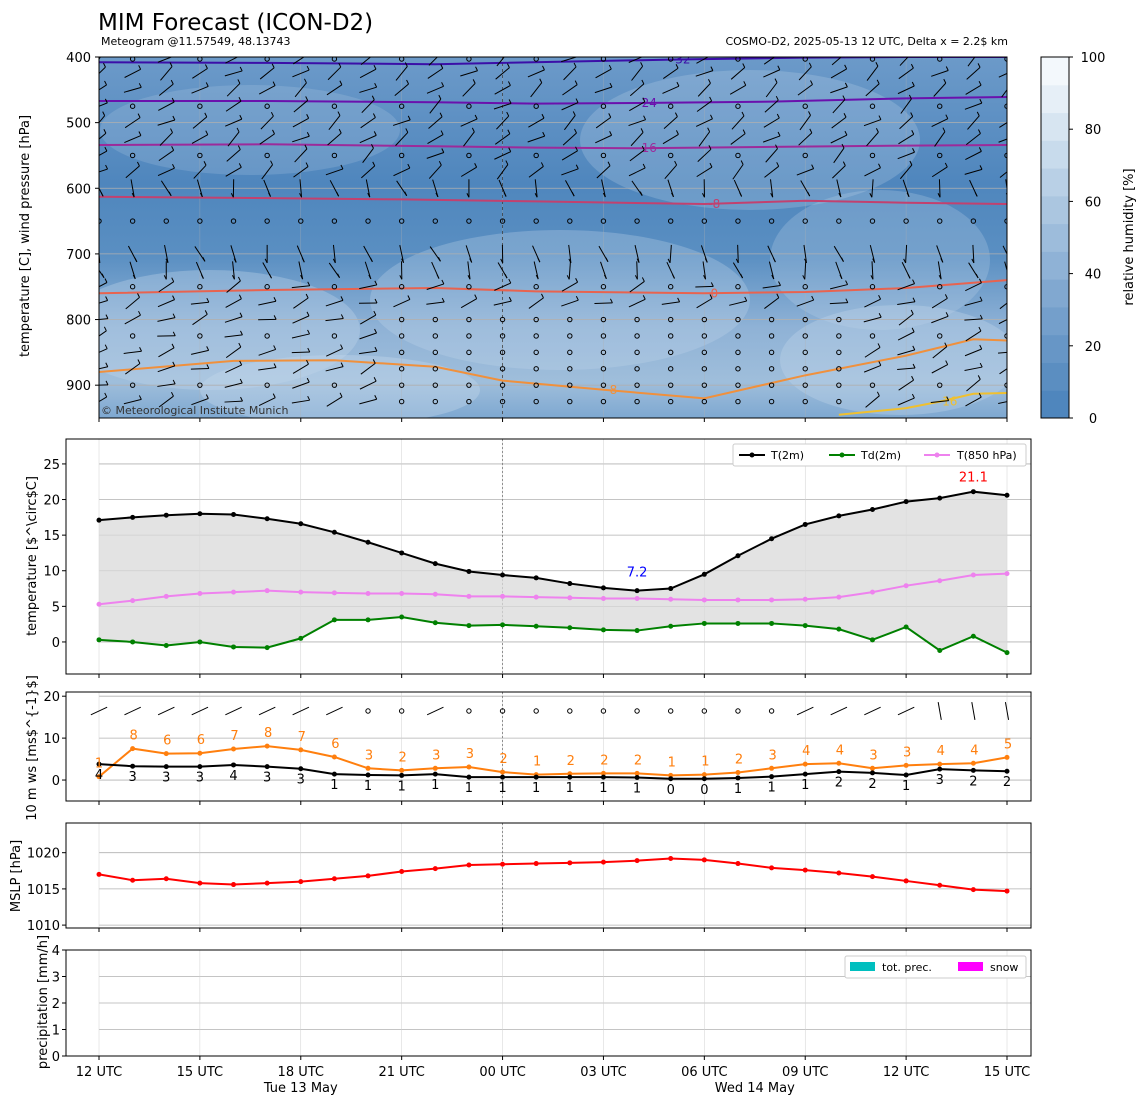 Image resolution: width=1148 pixels, height=1105 pixels. What do you see at coordinates (235, 23) in the screenshot?
I see `chart-title: MIM Forecast (ICON-D2)` at bounding box center [235, 23].